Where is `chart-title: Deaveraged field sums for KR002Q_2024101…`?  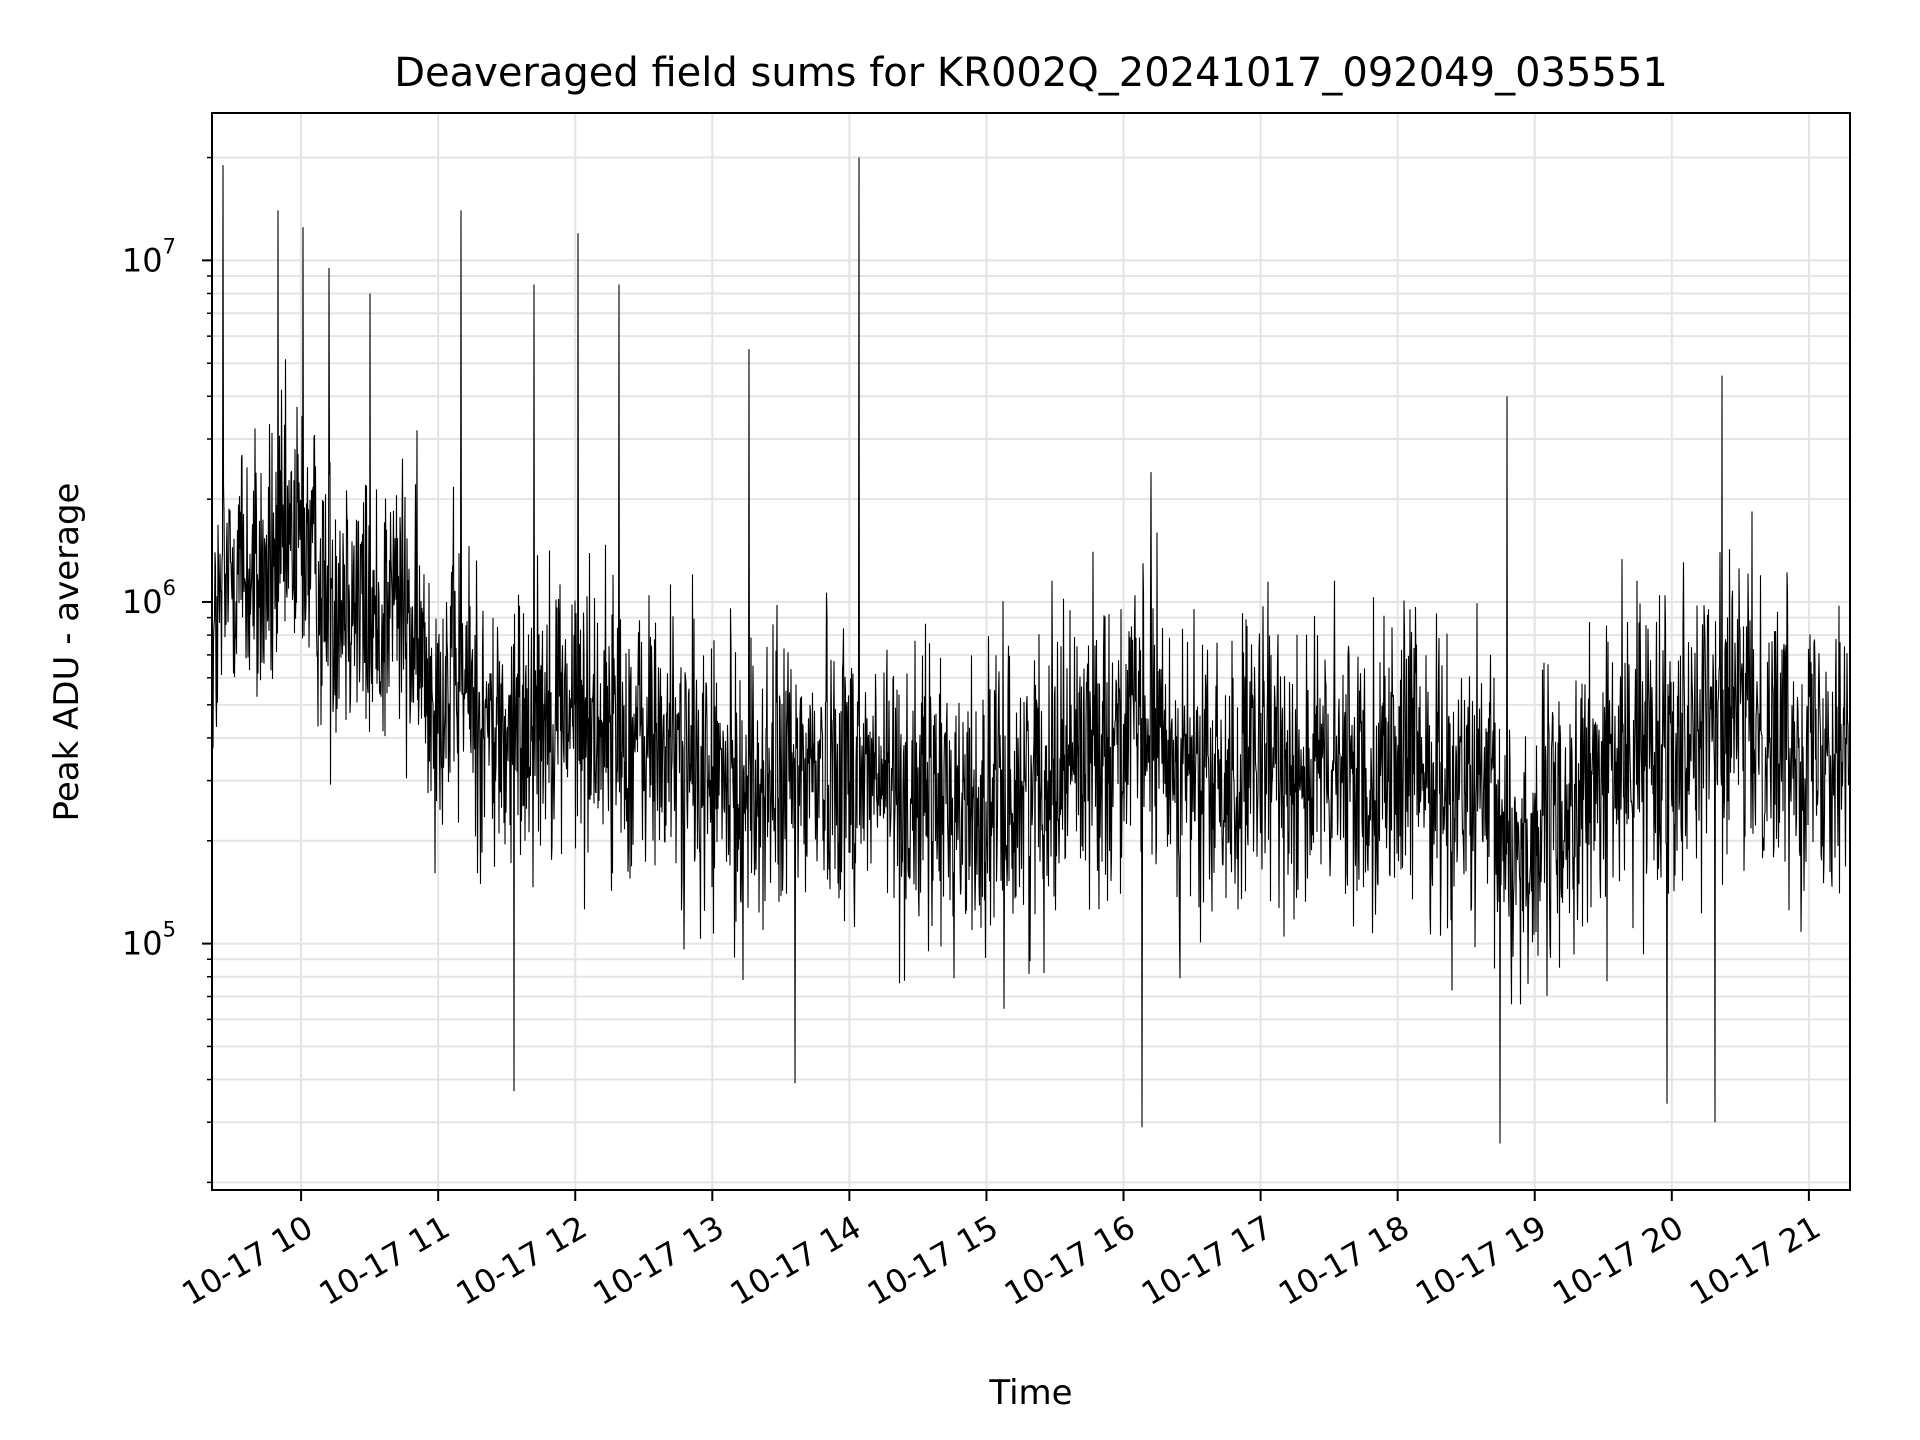
chart-title: Deaveraged field sums for KR002Q_2024101… is located at coordinates (1031, 73).